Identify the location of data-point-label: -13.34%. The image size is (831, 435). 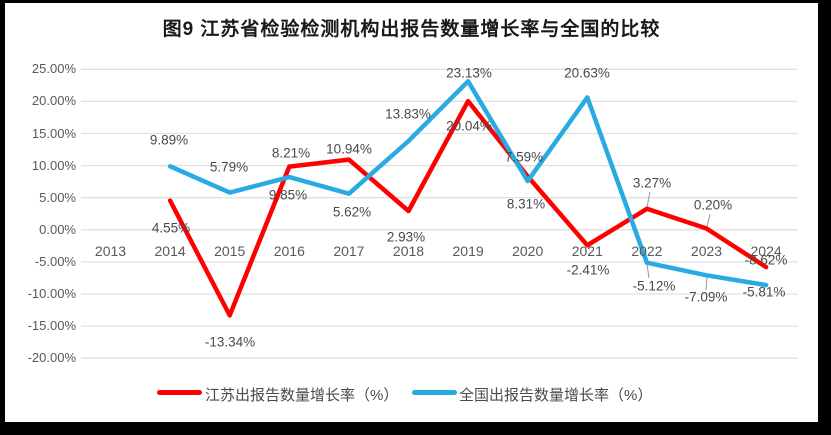
(230, 342).